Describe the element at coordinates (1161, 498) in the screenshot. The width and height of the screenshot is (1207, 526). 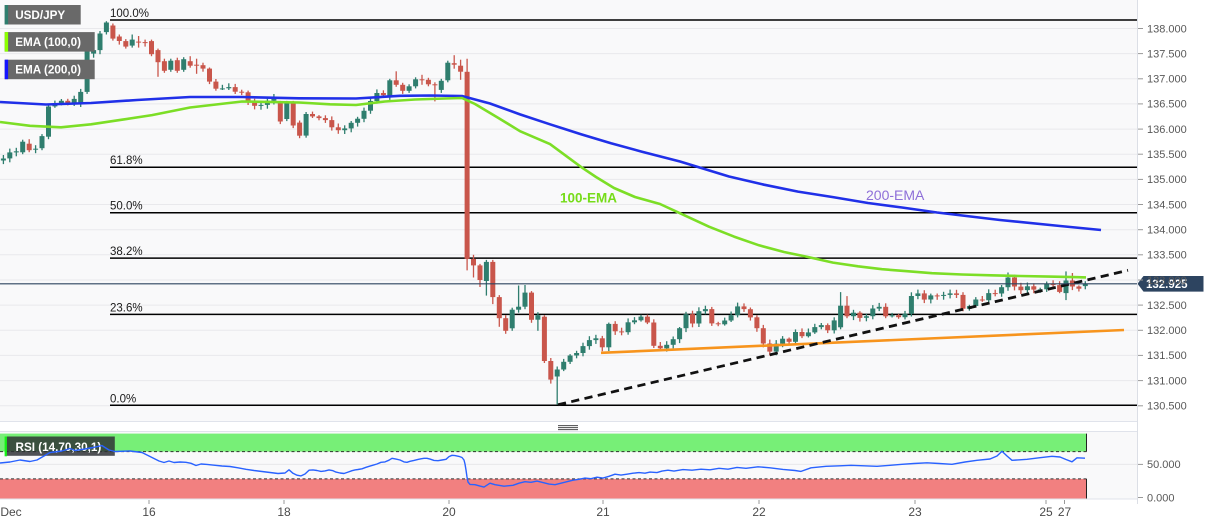
I see `svg-text: 0.000` at that location.